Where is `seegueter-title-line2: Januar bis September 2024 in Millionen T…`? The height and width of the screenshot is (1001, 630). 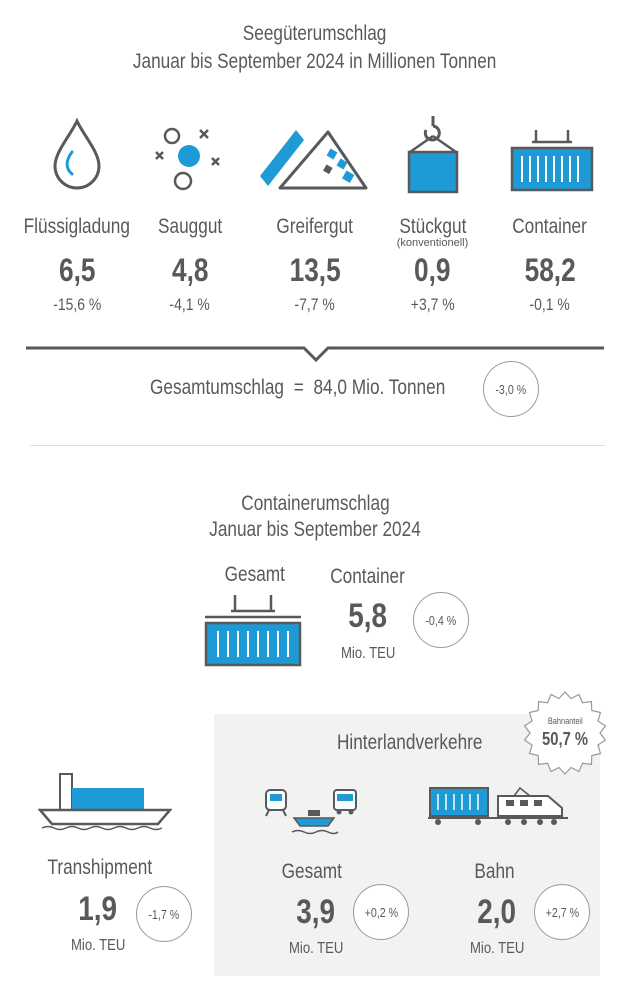 seegueter-title-line2: Januar bis September 2024 in Millionen T… is located at coordinates (315, 61).